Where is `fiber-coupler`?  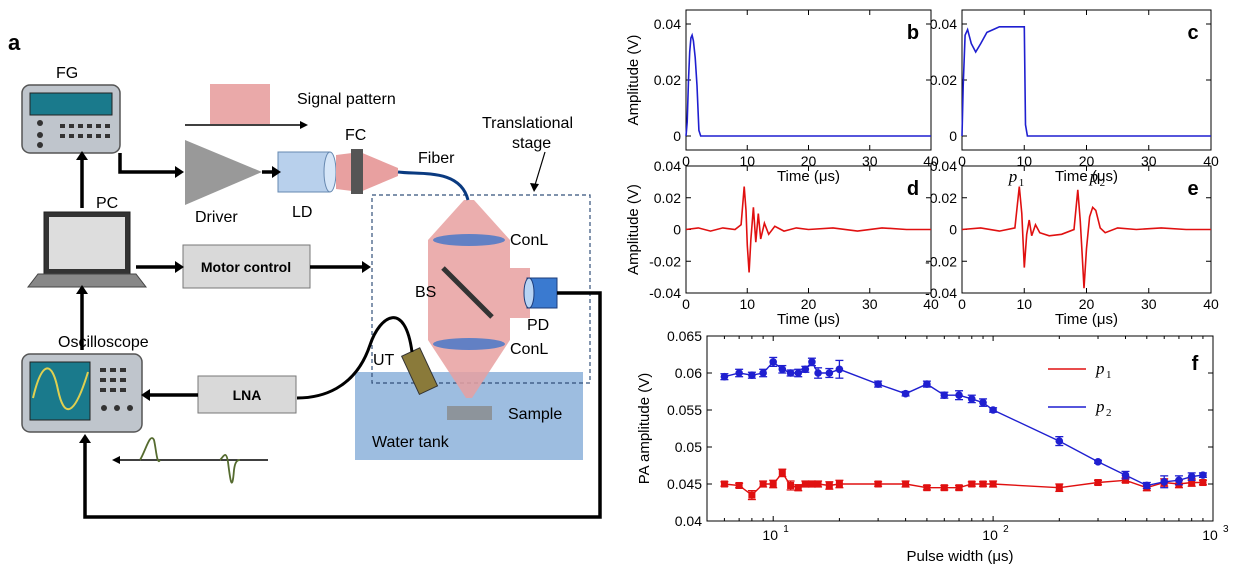 fiber-coupler is located at coordinates (357, 171).